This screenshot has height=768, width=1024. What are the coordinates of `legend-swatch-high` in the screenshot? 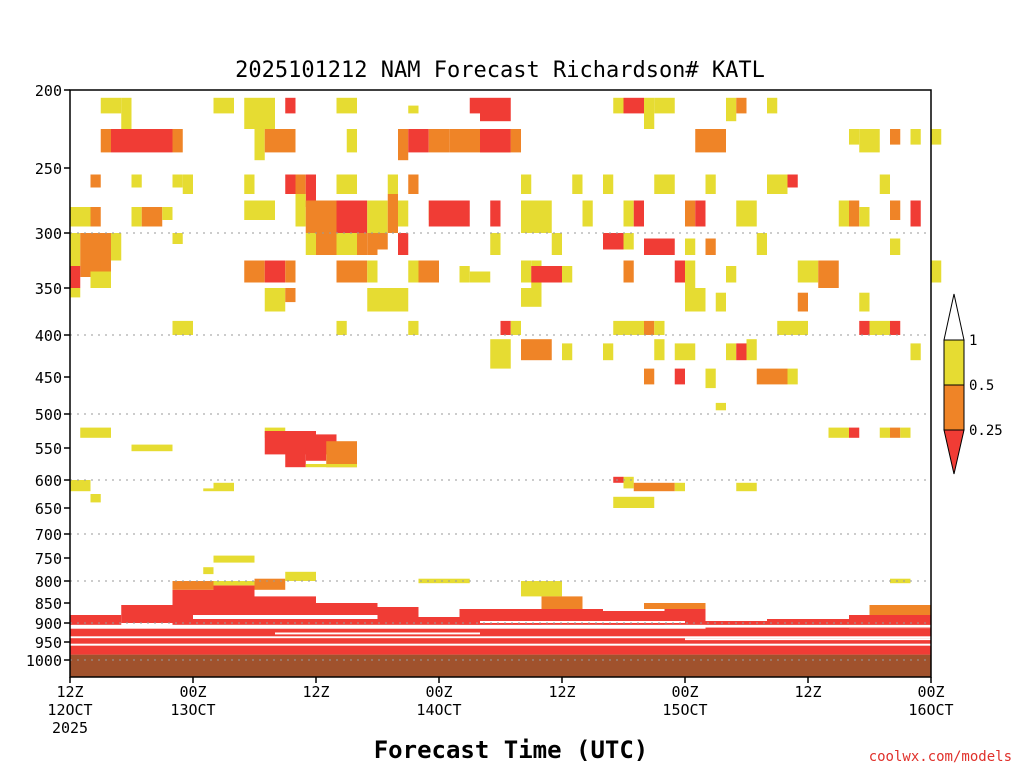 It's located at (954, 362).